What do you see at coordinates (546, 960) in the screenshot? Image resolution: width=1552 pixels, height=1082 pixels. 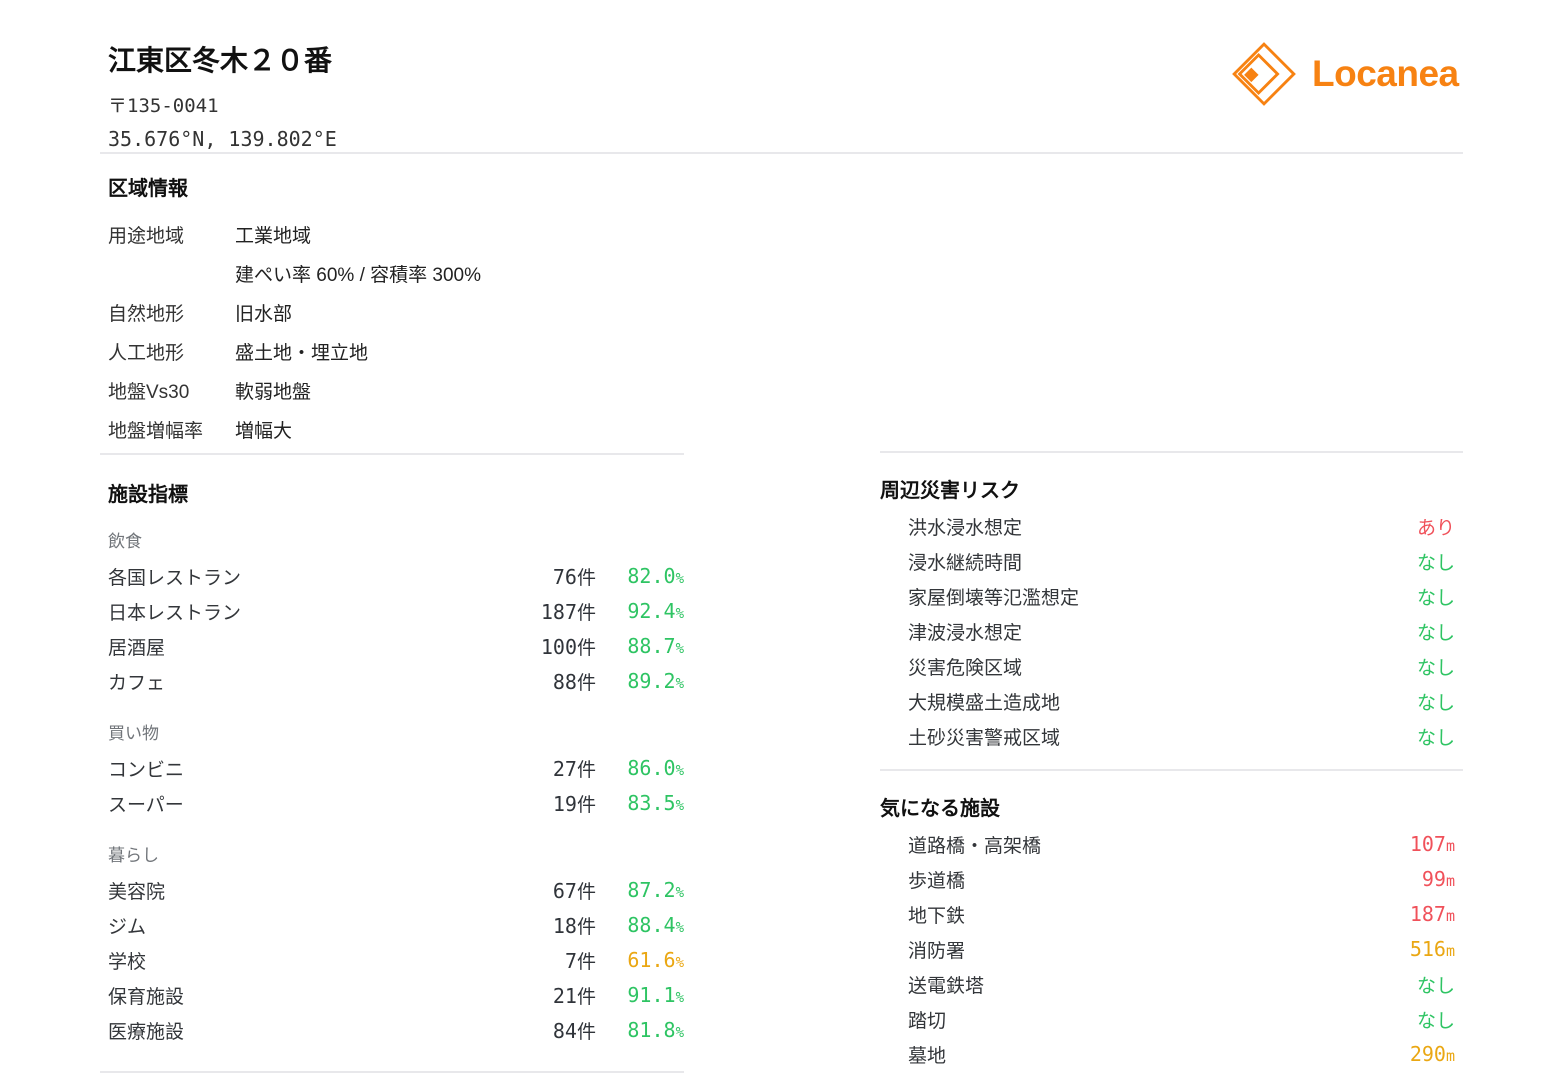 I see `facility-count: 7件` at bounding box center [546, 960].